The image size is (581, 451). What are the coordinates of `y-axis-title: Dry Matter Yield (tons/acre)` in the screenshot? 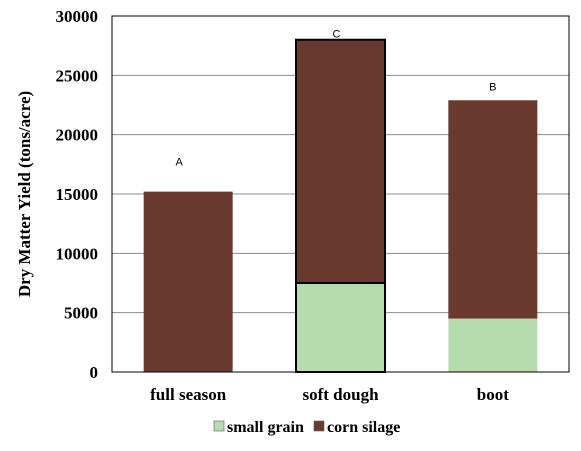 It's located at (24, 194).